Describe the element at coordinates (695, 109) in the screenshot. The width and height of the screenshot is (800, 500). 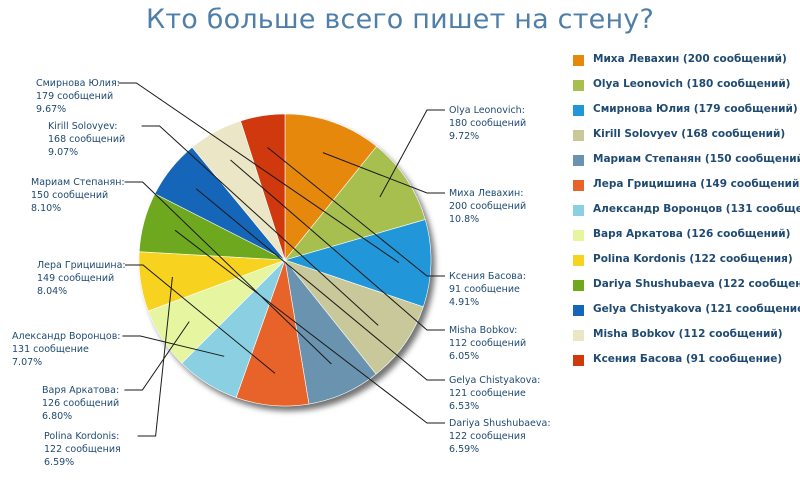
I see `legend-label: Смирнова Юлия (179 сообщений)` at that location.